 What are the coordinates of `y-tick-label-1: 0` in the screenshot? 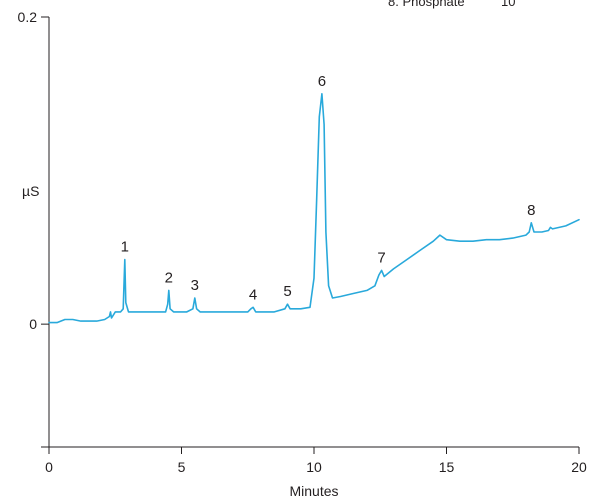 It's located at (33, 324).